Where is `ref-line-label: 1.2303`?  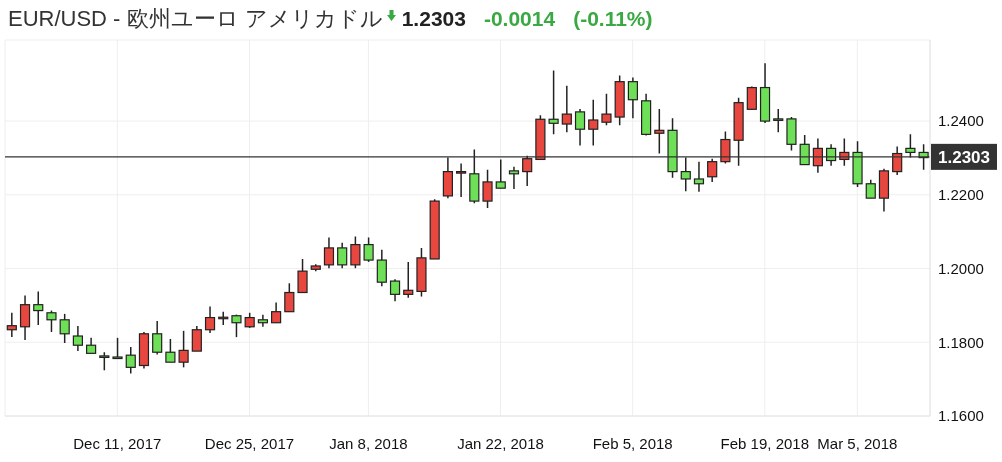
ref-line-label: 1.2303 is located at coordinates (964, 157).